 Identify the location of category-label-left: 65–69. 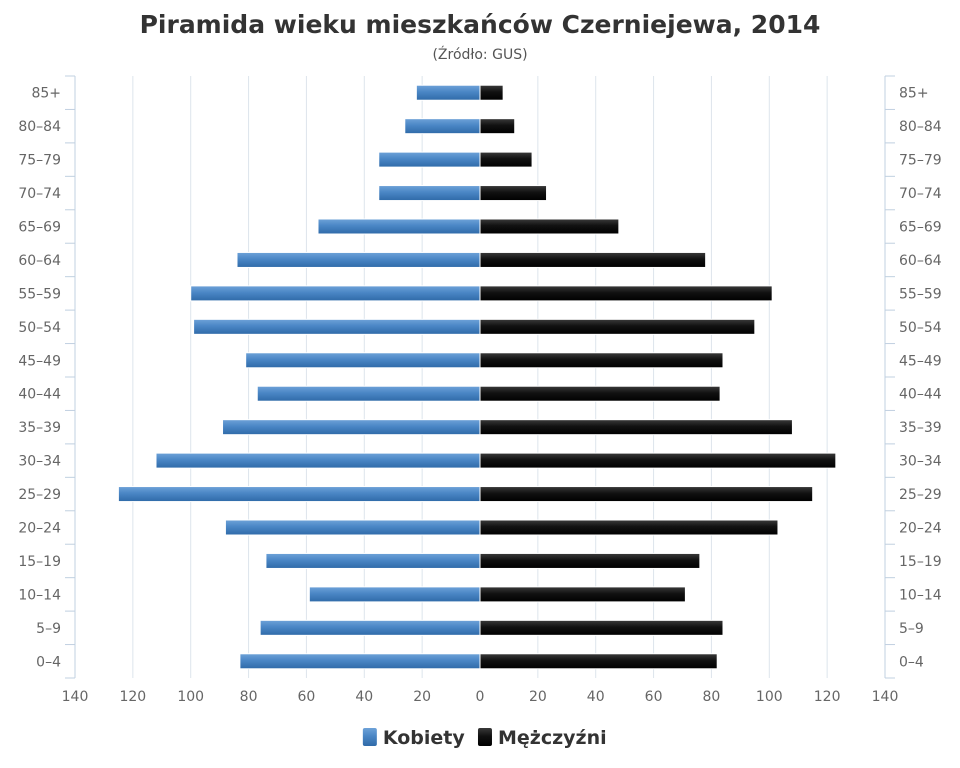
(39, 228).